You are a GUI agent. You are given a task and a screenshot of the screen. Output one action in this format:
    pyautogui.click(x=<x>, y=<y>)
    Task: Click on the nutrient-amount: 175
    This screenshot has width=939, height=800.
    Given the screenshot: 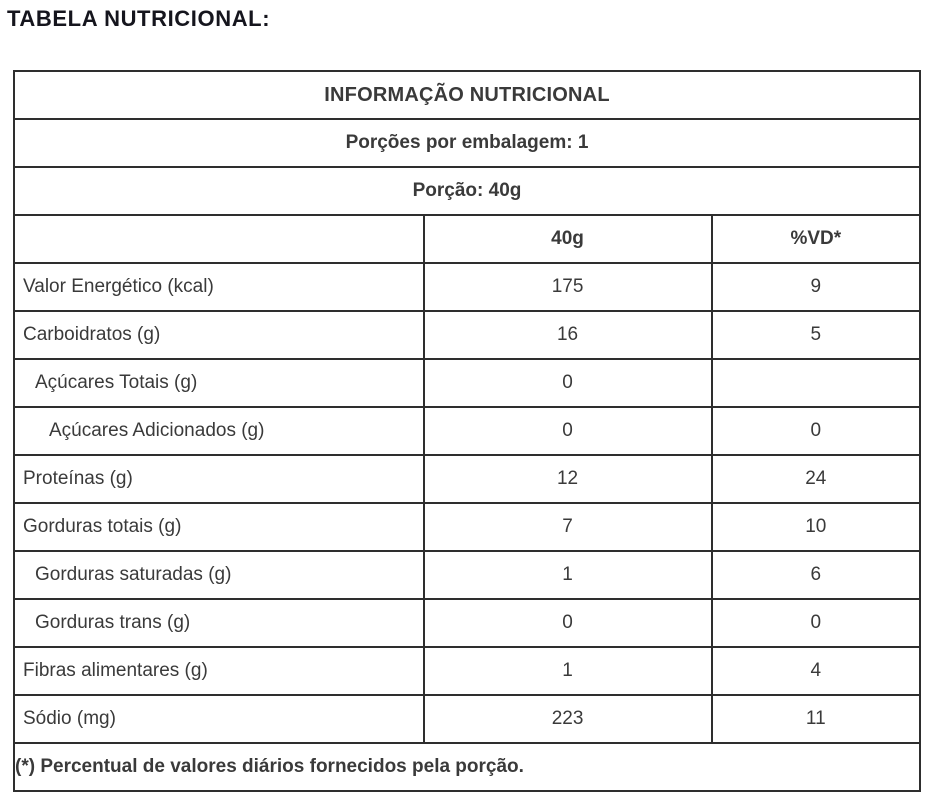 What is the action you would take?
    pyautogui.click(x=567, y=287)
    